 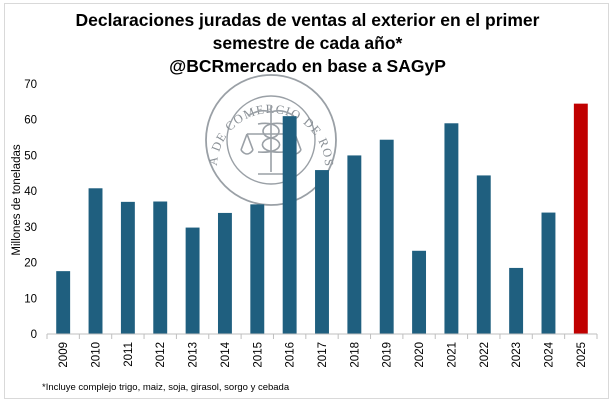 I want to click on x-tick-label: 2014, so click(x=226, y=354).